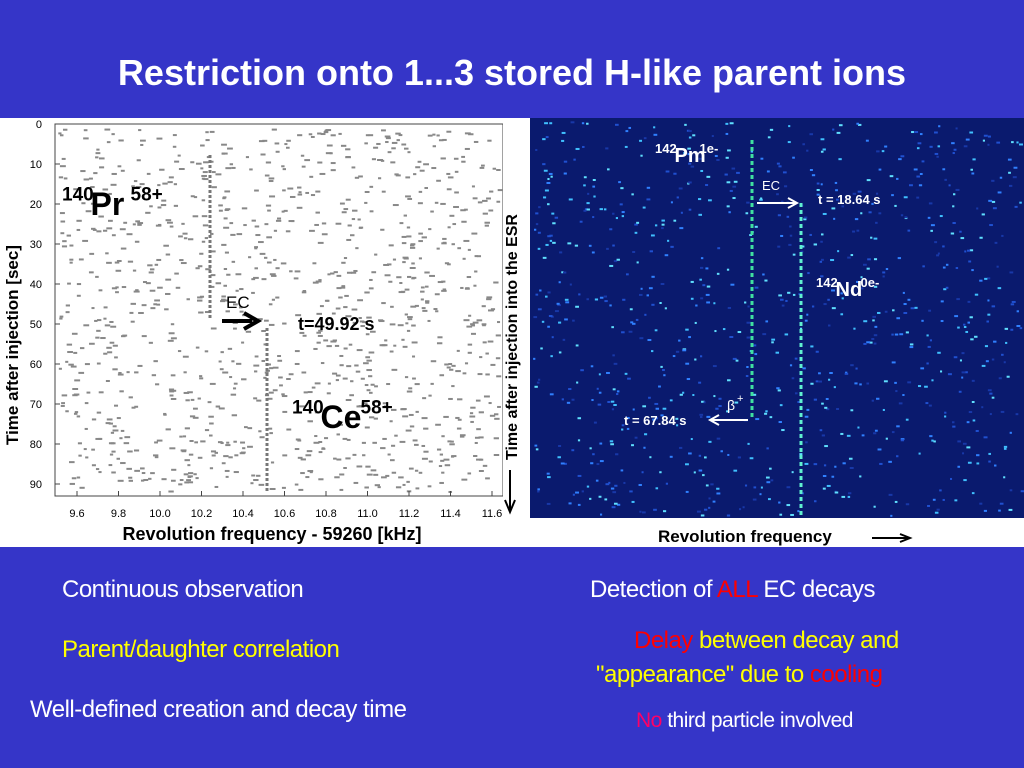 This screenshot has height=768, width=1024. I want to click on x-tick-label: 11.0, so click(367, 514).